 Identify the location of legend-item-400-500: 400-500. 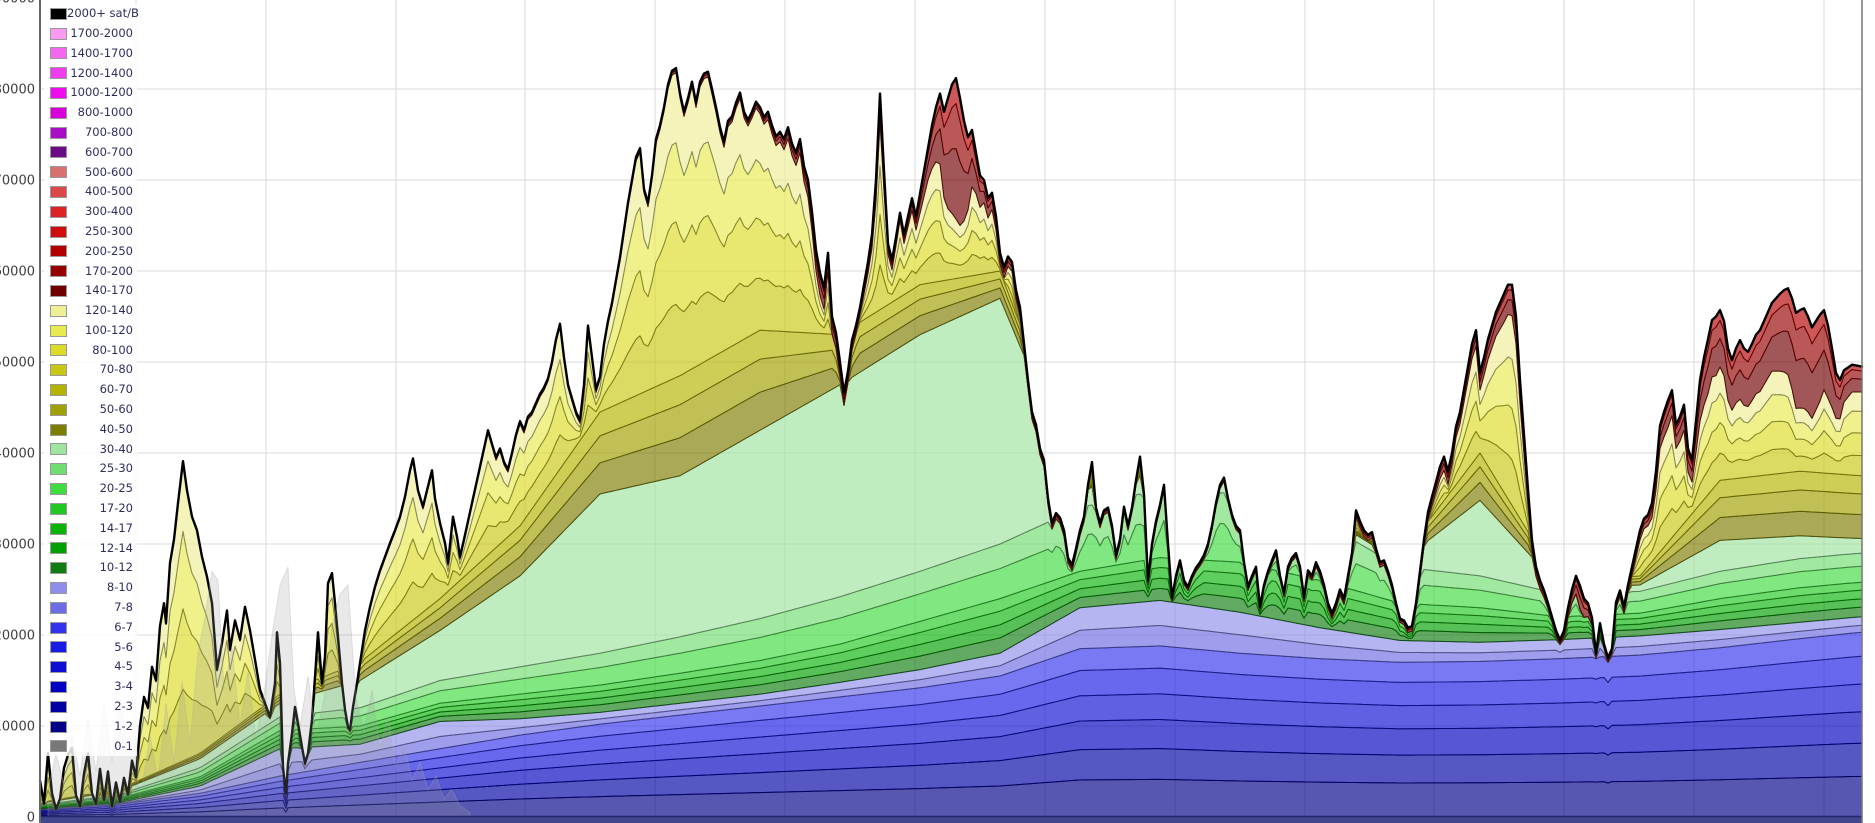
(90, 192).